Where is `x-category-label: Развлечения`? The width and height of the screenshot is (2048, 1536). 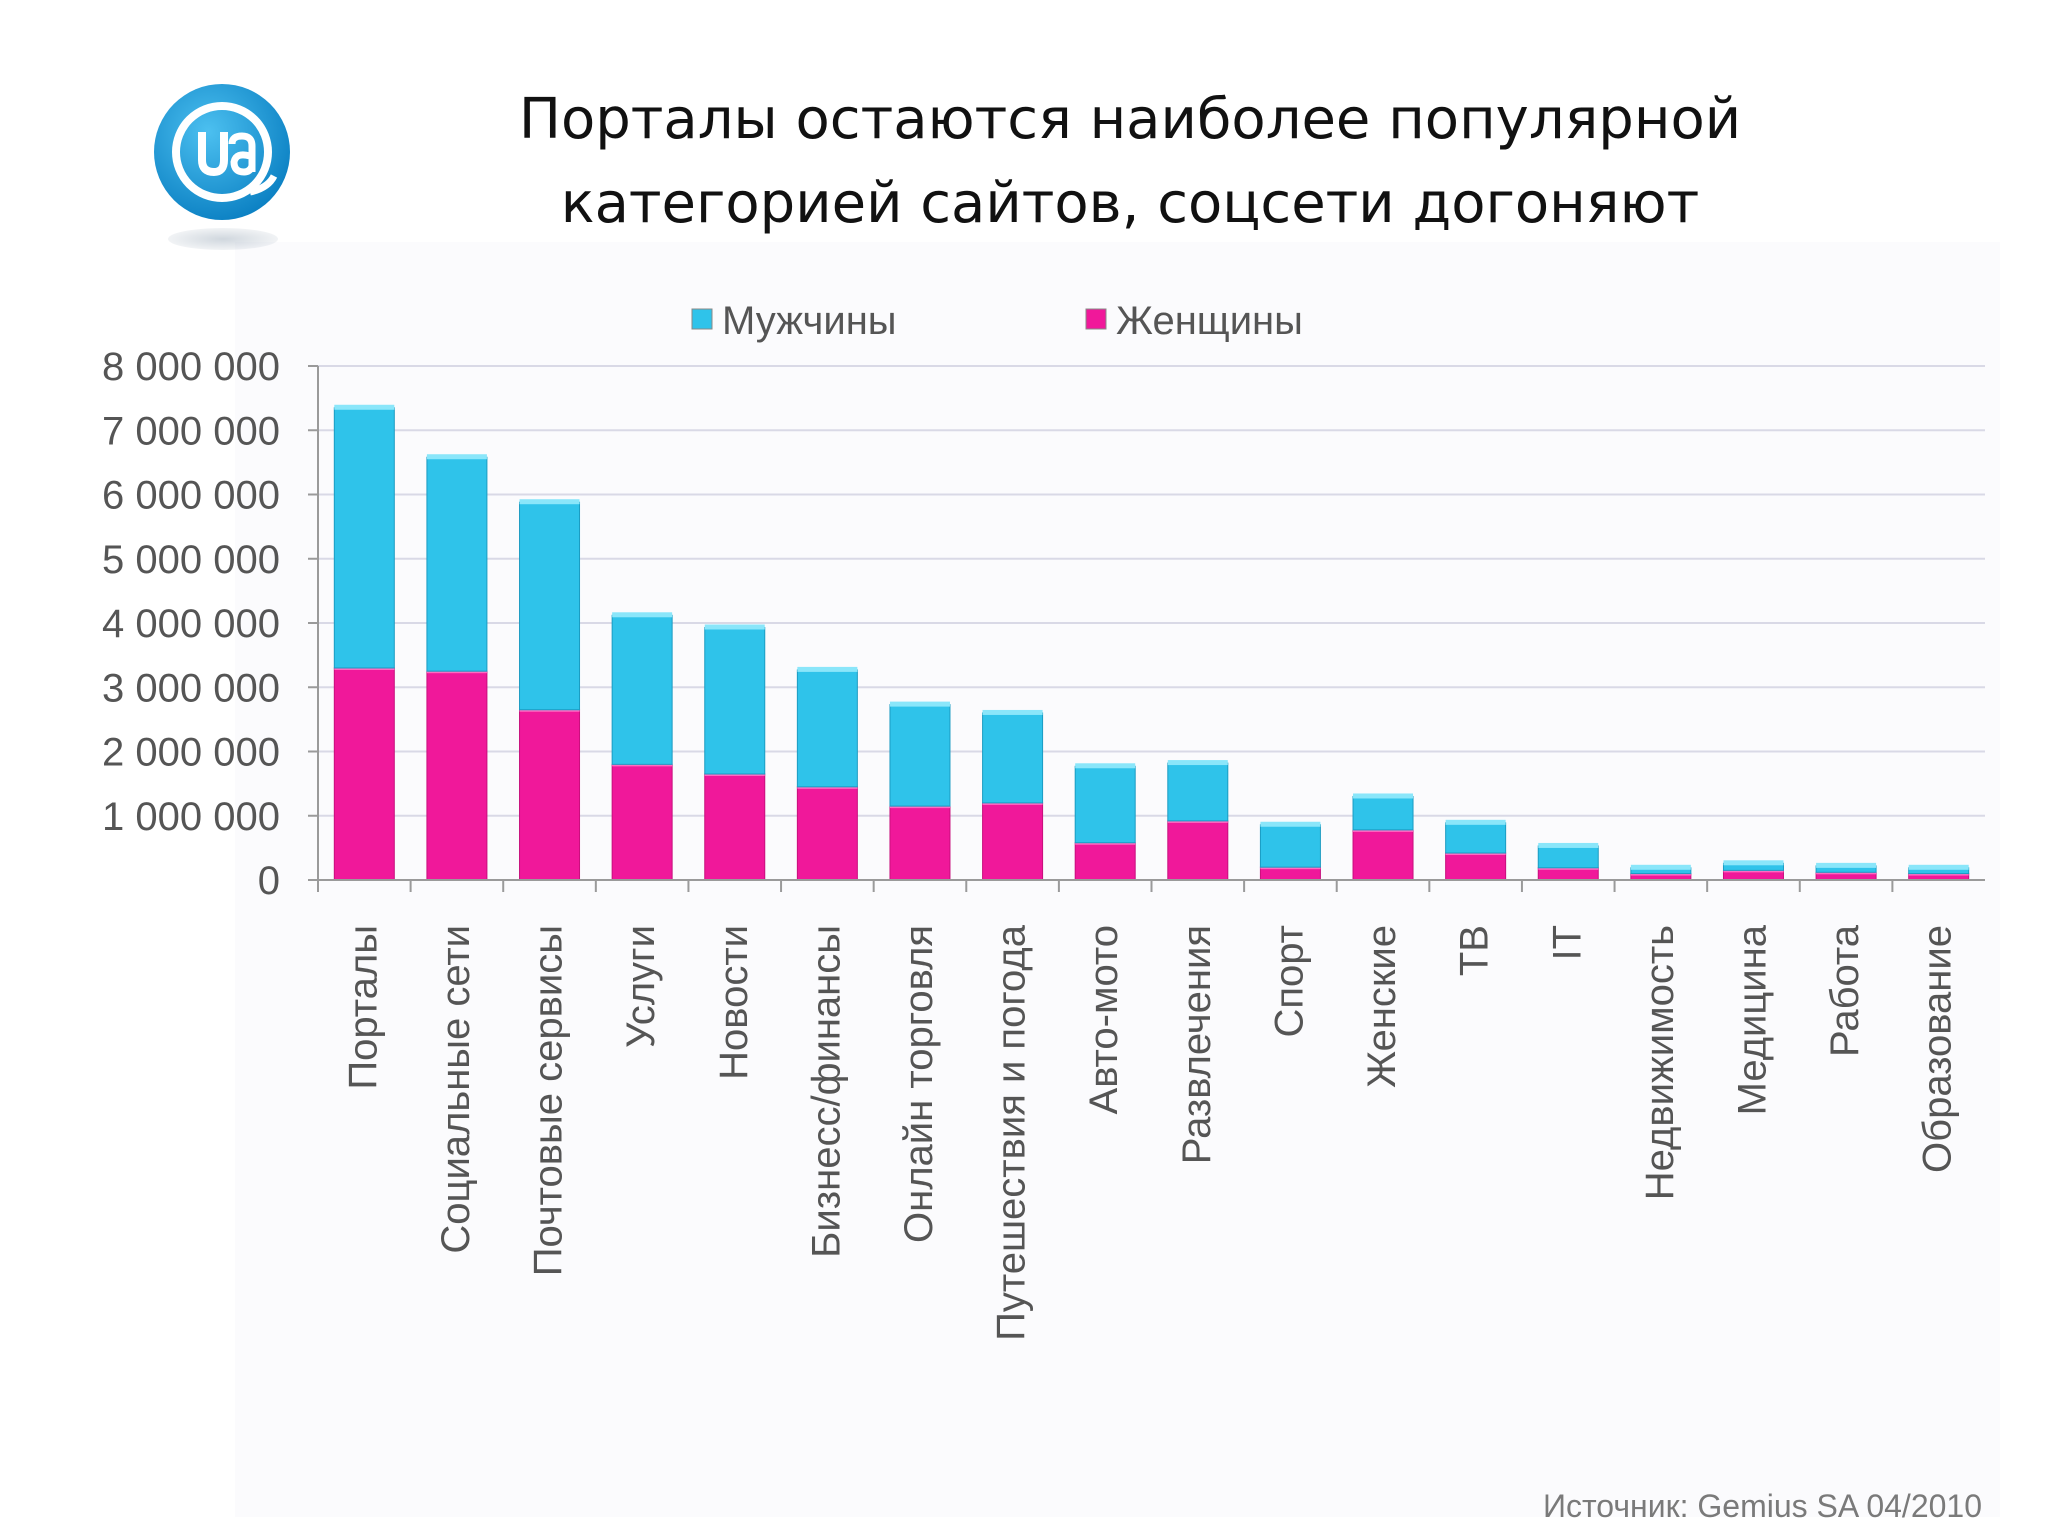
x-category-label: Развлечения is located at coordinates (1197, 1044).